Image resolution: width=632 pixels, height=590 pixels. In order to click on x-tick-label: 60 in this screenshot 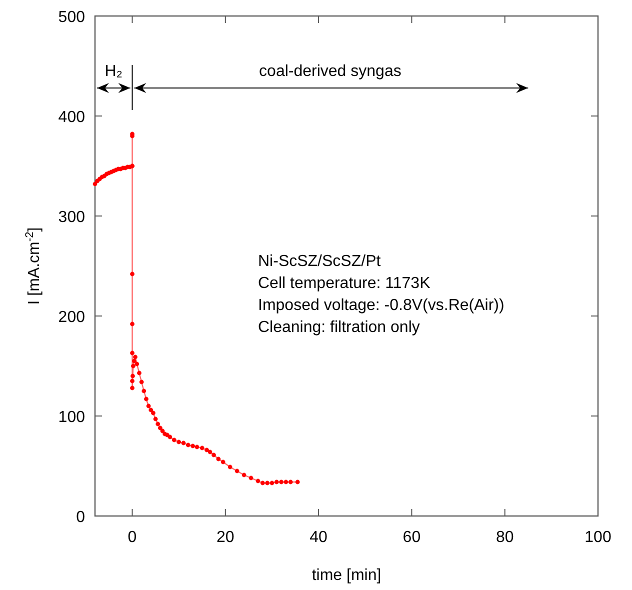, I will do `click(411, 537)`.